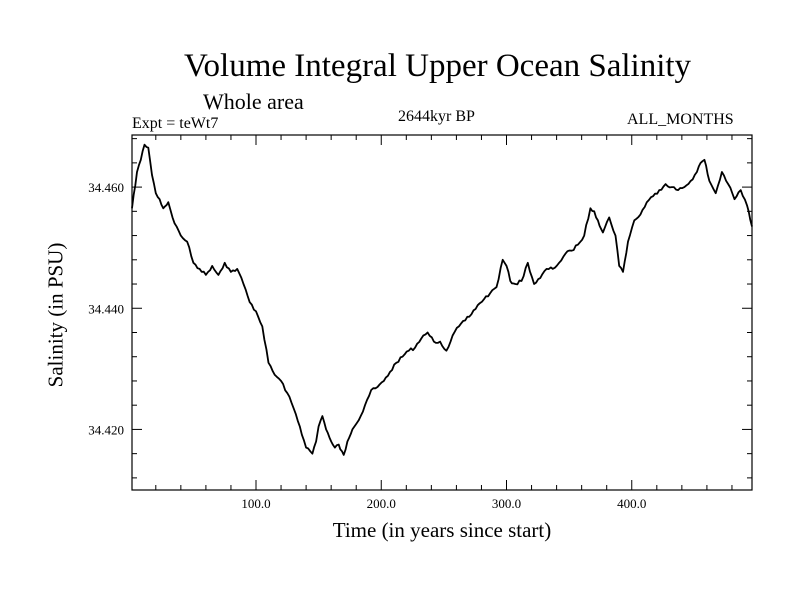  Describe the element at coordinates (437, 66) in the screenshot. I see `chart-title: Volume Integral Upper Ocean Salinity` at that location.